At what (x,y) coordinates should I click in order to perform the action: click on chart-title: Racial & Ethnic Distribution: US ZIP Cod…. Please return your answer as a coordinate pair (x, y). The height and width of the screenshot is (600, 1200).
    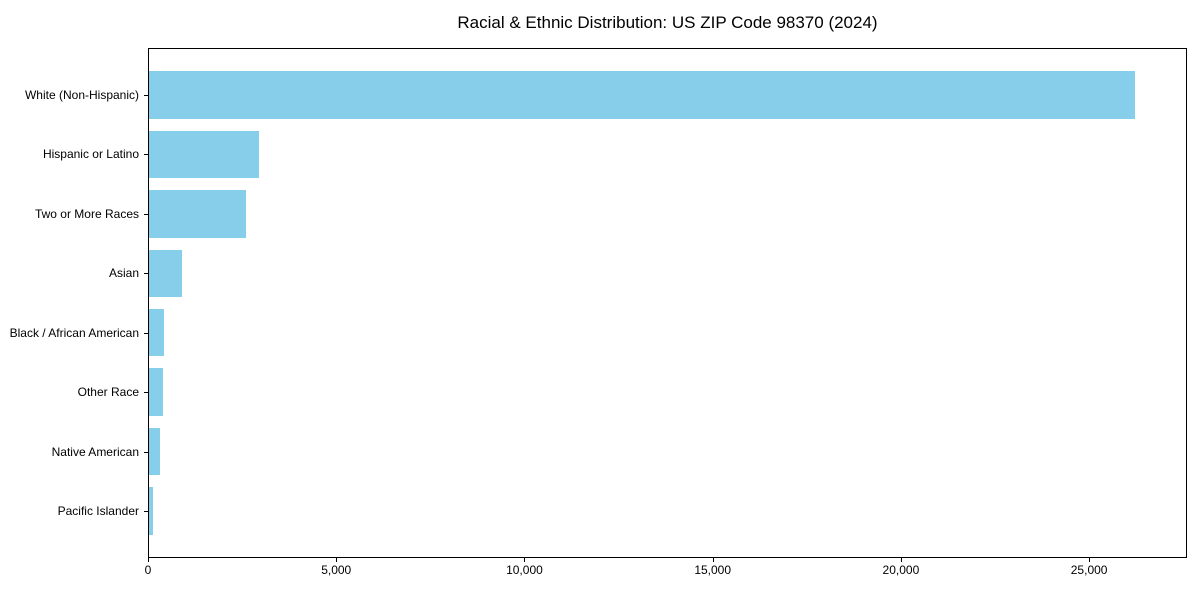
    Looking at the image, I should click on (667, 22).